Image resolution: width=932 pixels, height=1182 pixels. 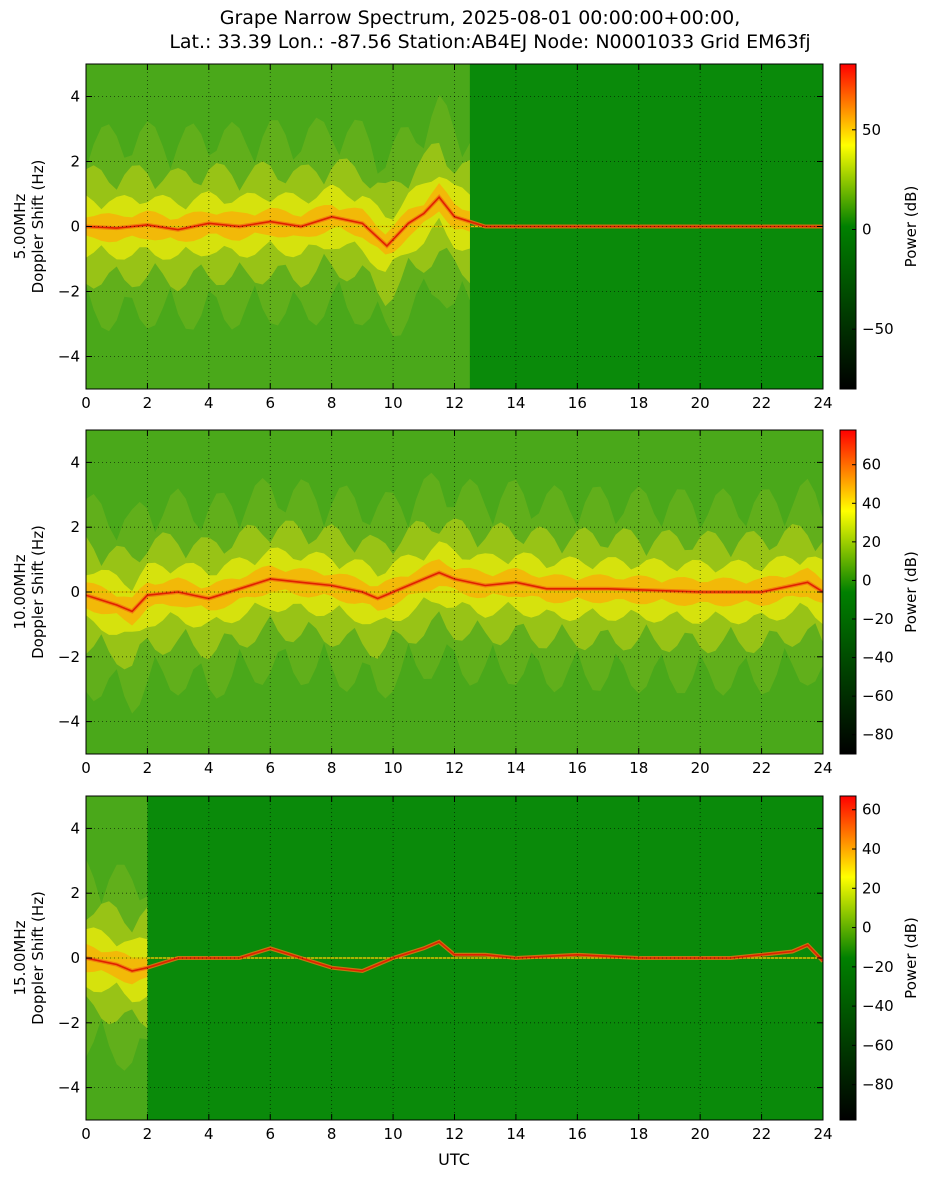 I want to click on doppler-spread-layer, so click(x=454, y=592).